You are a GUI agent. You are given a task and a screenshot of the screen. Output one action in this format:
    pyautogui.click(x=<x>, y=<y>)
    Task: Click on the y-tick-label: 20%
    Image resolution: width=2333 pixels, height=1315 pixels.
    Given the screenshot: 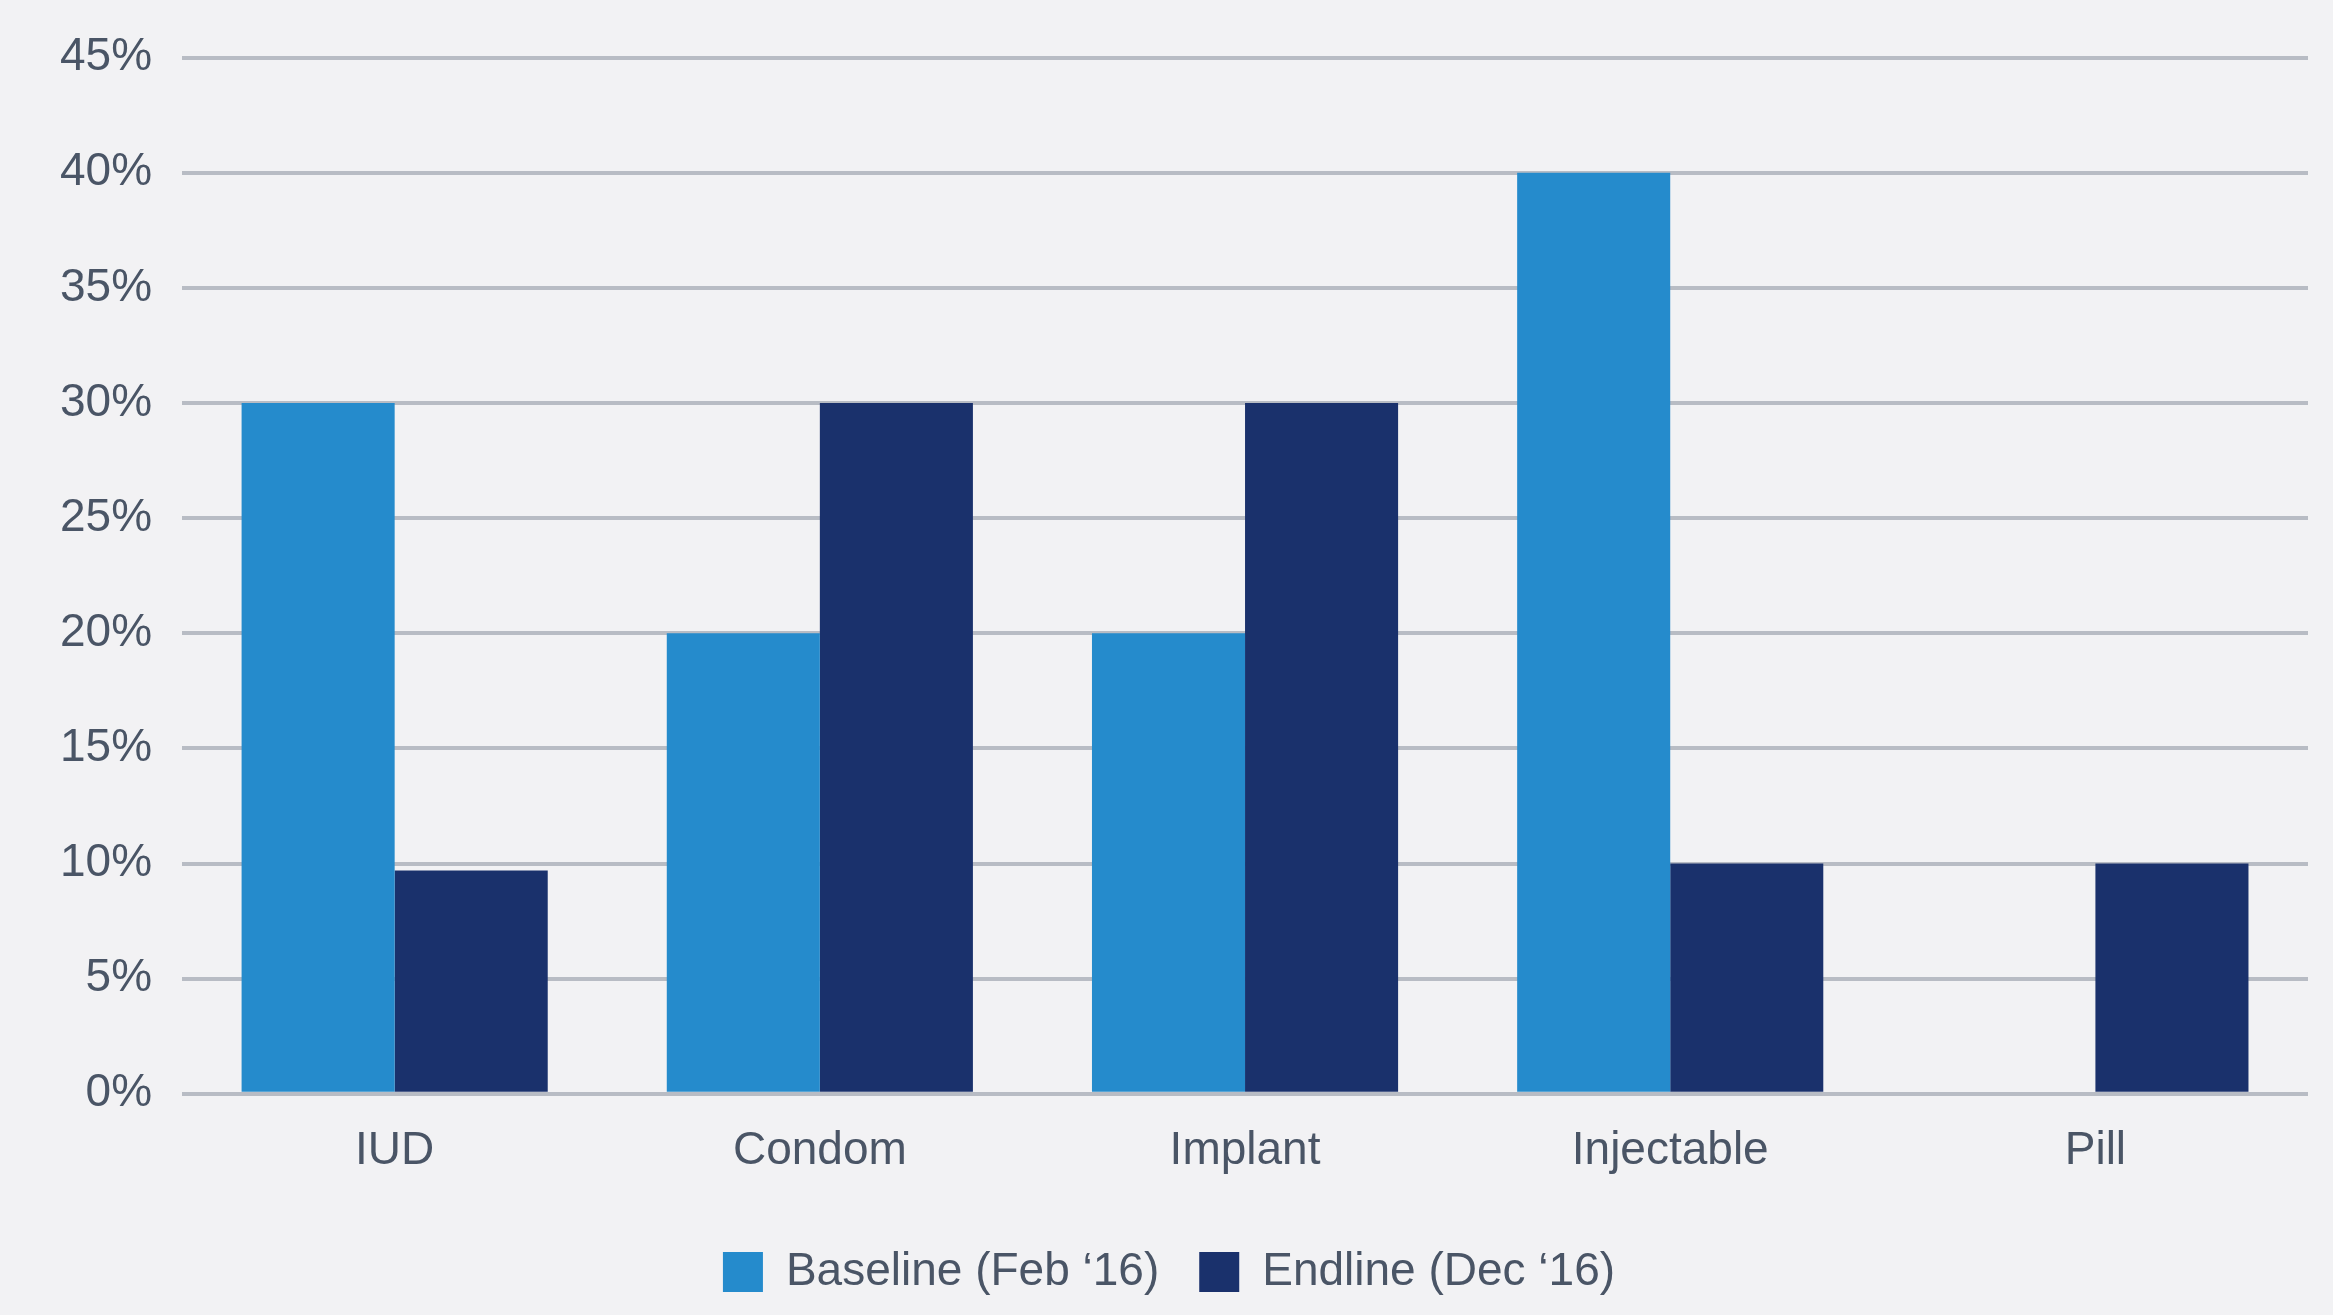 What is the action you would take?
    pyautogui.click(x=106, y=629)
    